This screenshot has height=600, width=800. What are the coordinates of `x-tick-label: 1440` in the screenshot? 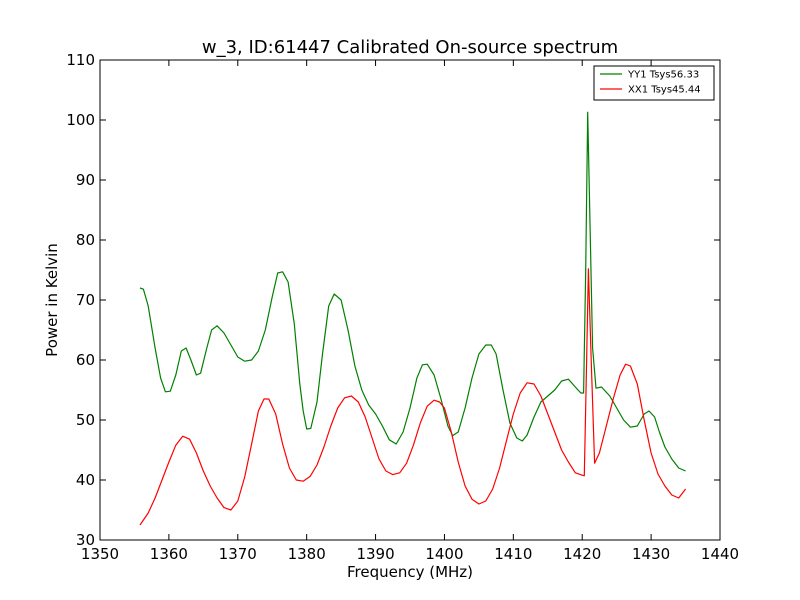 It's located at (720, 554).